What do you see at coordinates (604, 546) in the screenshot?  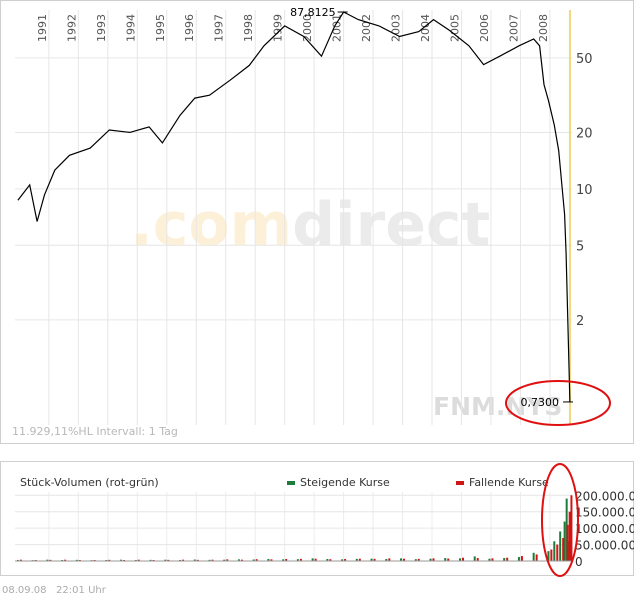 I see `y-tick-label: 50.000.00` at bounding box center [604, 546].